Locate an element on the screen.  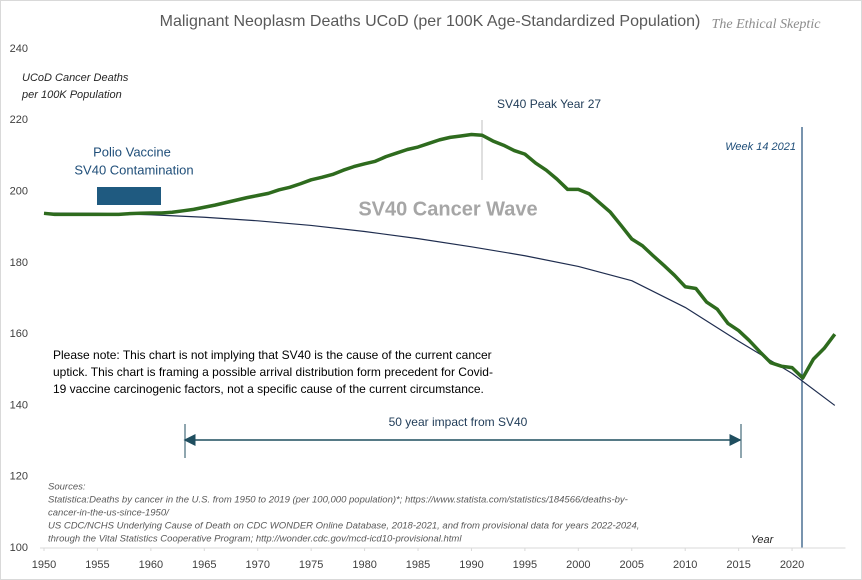
x-tick-label: 1950 is located at coordinates (44, 565).